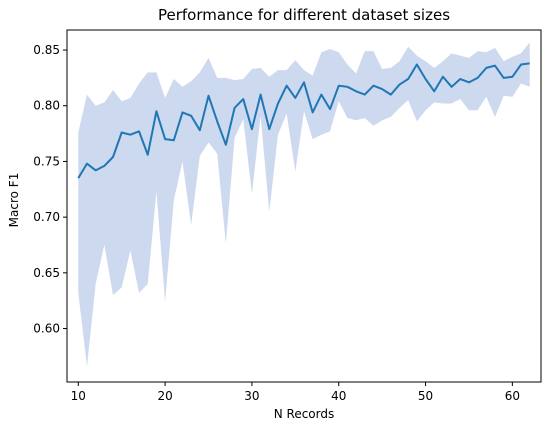 The width and height of the screenshot is (550, 424). Describe the element at coordinates (304, 15) in the screenshot. I see `chart-title: Performance for different dataset sizes` at that location.